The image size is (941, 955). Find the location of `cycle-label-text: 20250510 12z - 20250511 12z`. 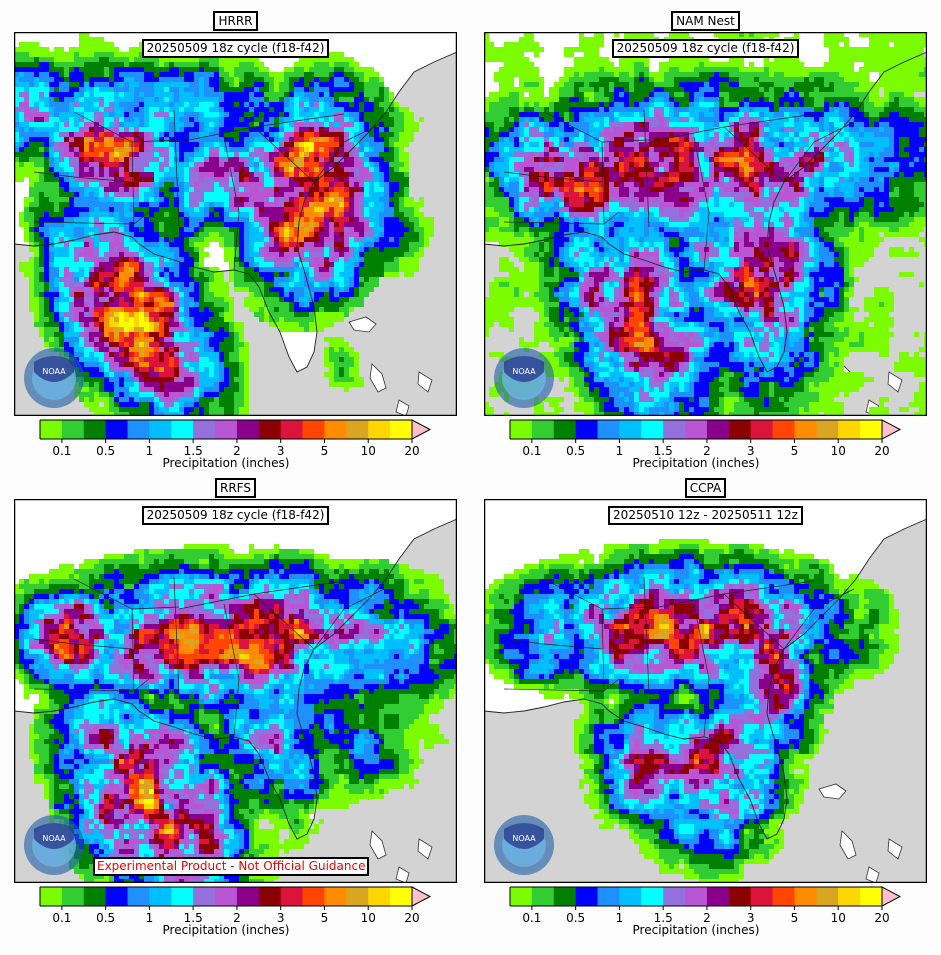

cycle-label-text: 20250510 12z - 20250511 12z is located at coordinates (705, 515).